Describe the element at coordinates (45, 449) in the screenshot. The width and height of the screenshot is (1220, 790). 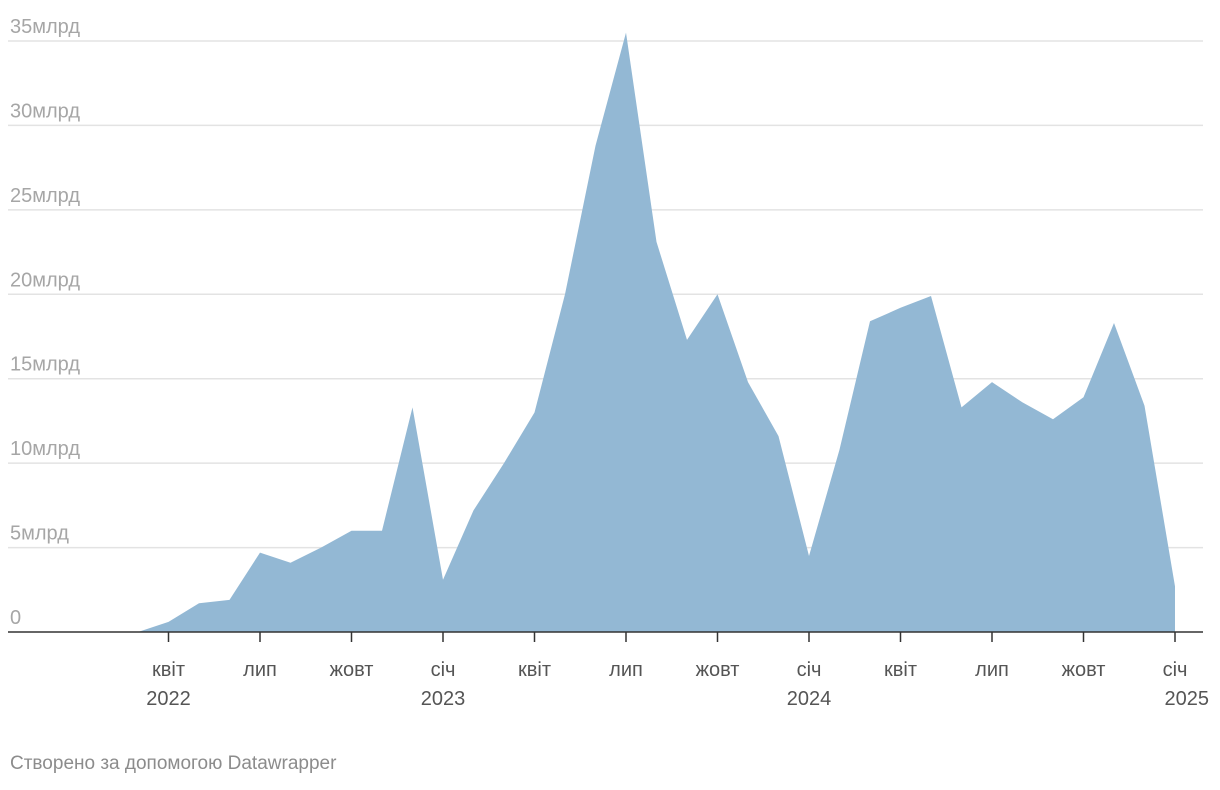
I see `y-tick-label: 10млрд` at that location.